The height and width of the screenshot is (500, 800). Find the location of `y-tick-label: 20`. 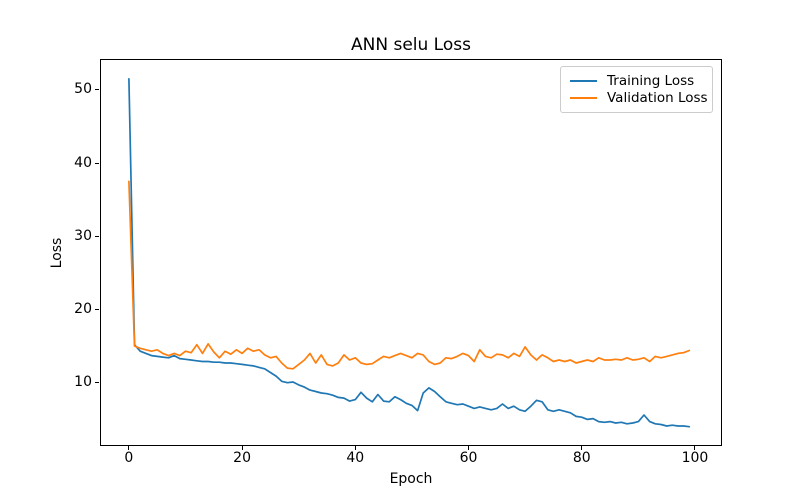

y-tick-label: 20 is located at coordinates (83, 308).